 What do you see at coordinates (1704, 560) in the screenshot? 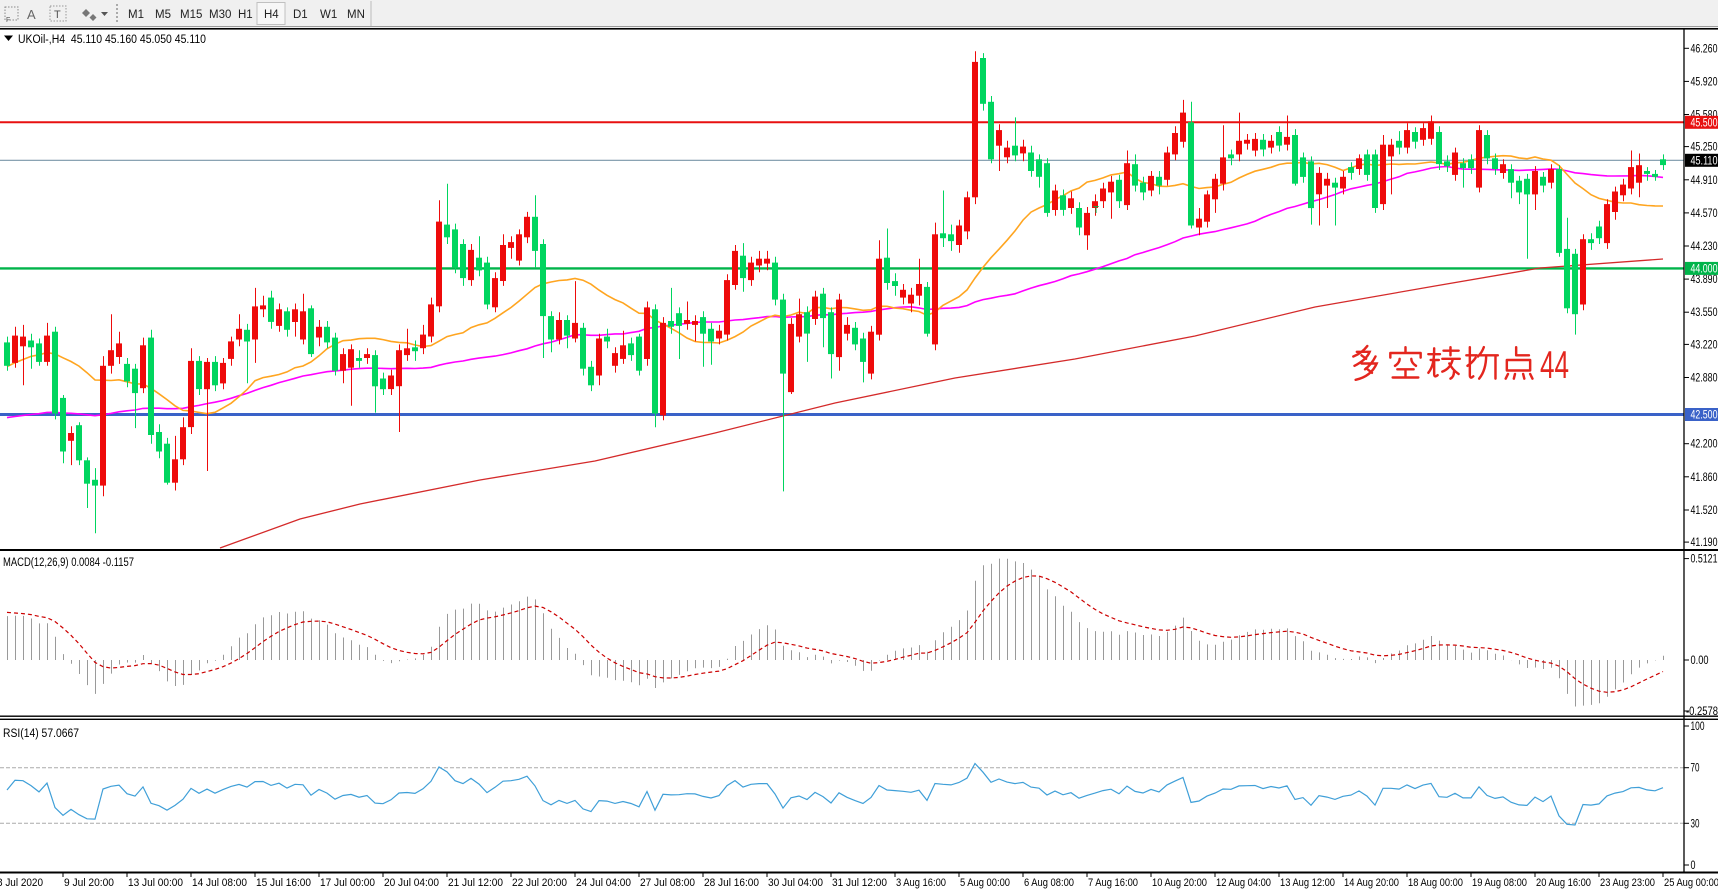
I see `svg-text: 0.5121` at bounding box center [1704, 560].